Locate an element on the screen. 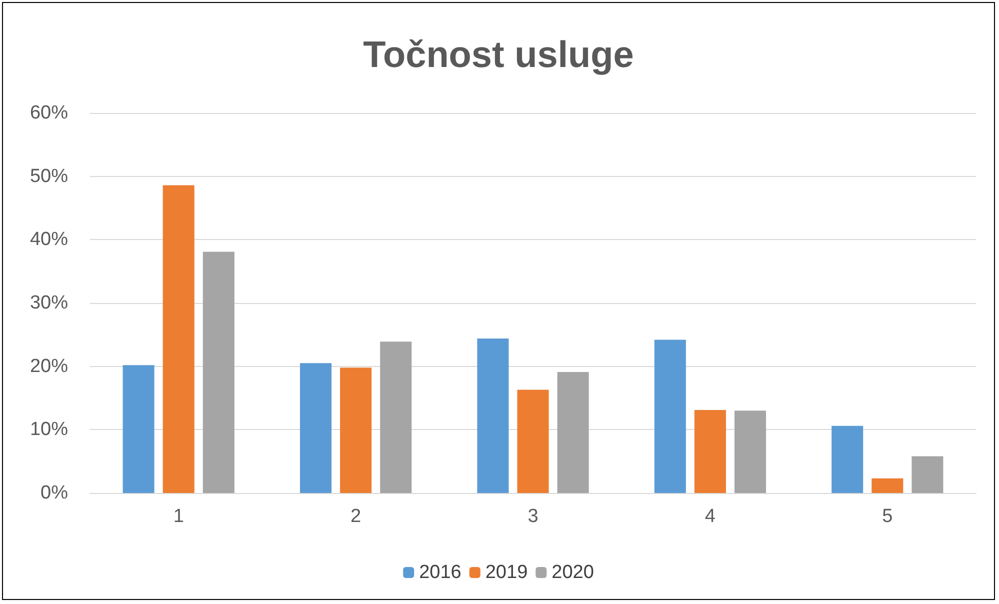 This screenshot has height=604, width=999. x-tick-label: 5 is located at coordinates (887, 516).